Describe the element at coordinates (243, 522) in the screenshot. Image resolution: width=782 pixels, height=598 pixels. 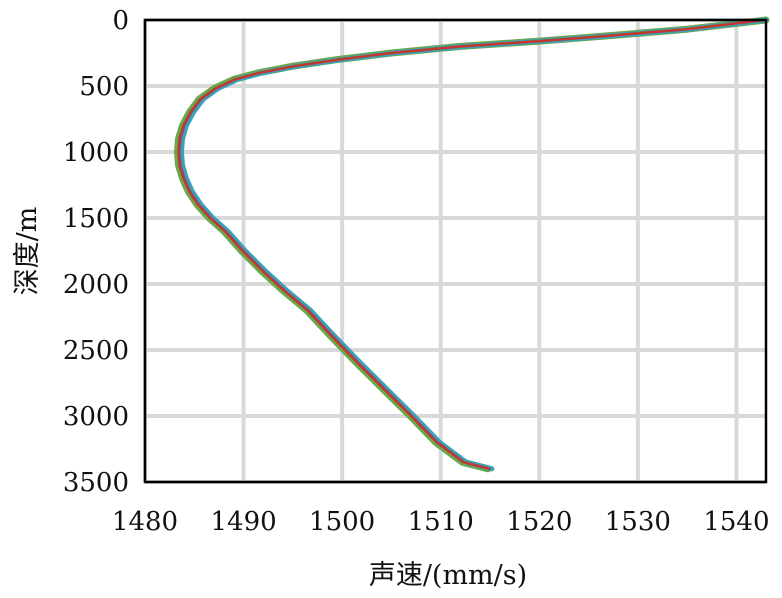
I see `x-tick-label: 1490` at that location.